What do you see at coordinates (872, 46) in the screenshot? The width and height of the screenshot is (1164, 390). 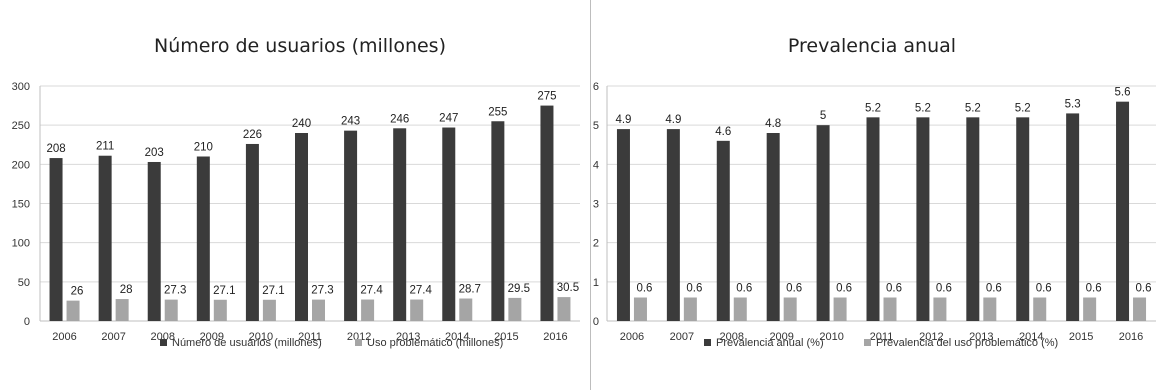 I see `chart-title: Prevalencia anual` at bounding box center [872, 46].